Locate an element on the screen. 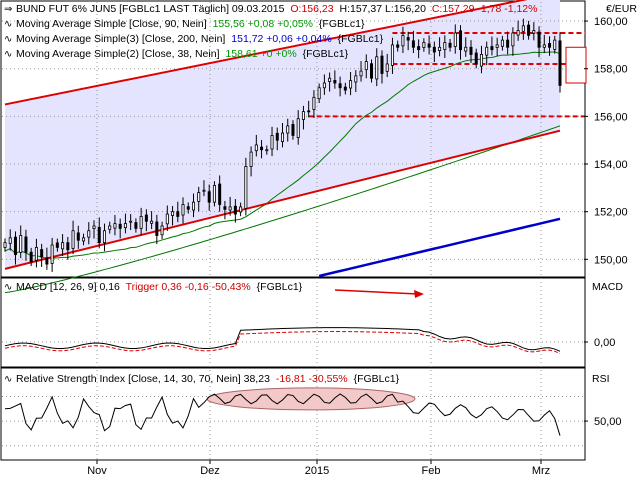 Image resolution: width=640 pixels, height=480 pixels. macd-suffix: {FGBLc1} is located at coordinates (280, 287).